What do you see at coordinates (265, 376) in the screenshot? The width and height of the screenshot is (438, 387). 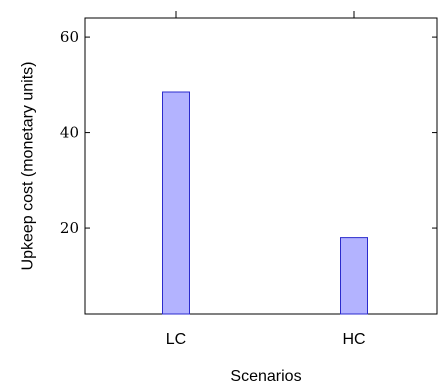 I see `x-axis-label: Scenarios` at bounding box center [265, 376].